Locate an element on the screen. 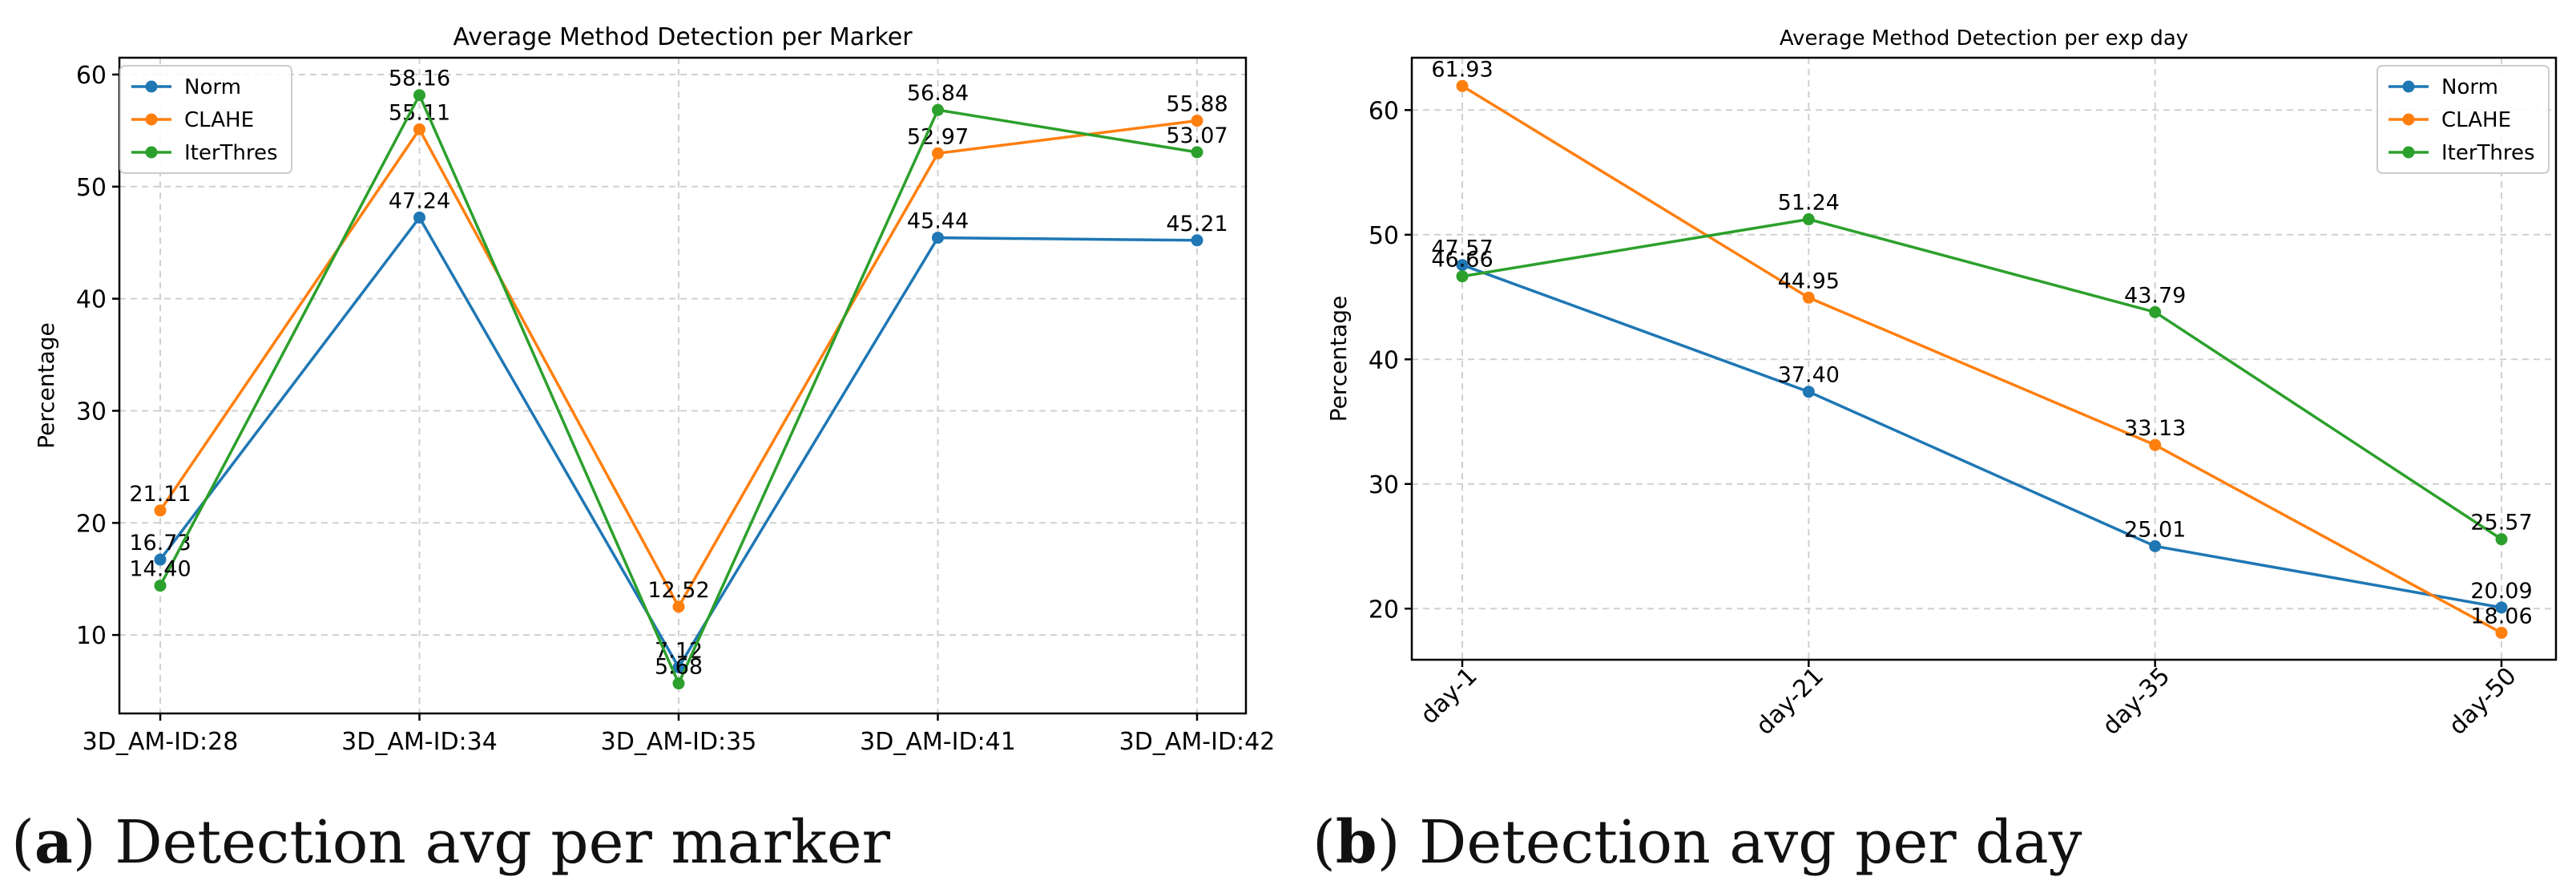  caption-a: (a) Detection avg per marker is located at coordinates (451, 842).